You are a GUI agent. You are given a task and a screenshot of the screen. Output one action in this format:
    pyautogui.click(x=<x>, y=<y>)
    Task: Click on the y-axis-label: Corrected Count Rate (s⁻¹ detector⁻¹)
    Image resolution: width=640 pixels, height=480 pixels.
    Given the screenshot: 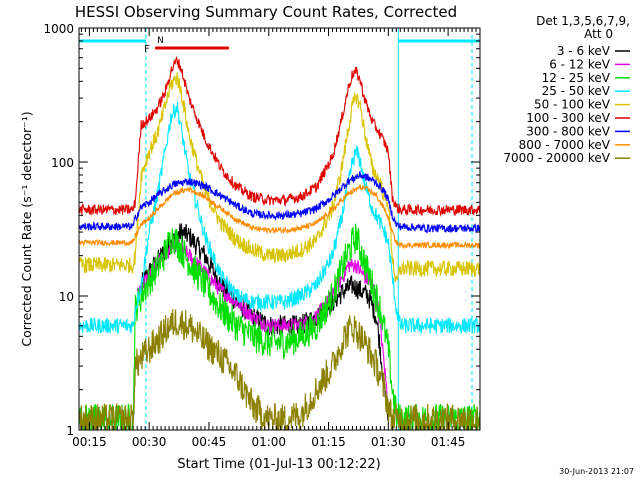 What is the action you would take?
    pyautogui.click(x=26, y=228)
    